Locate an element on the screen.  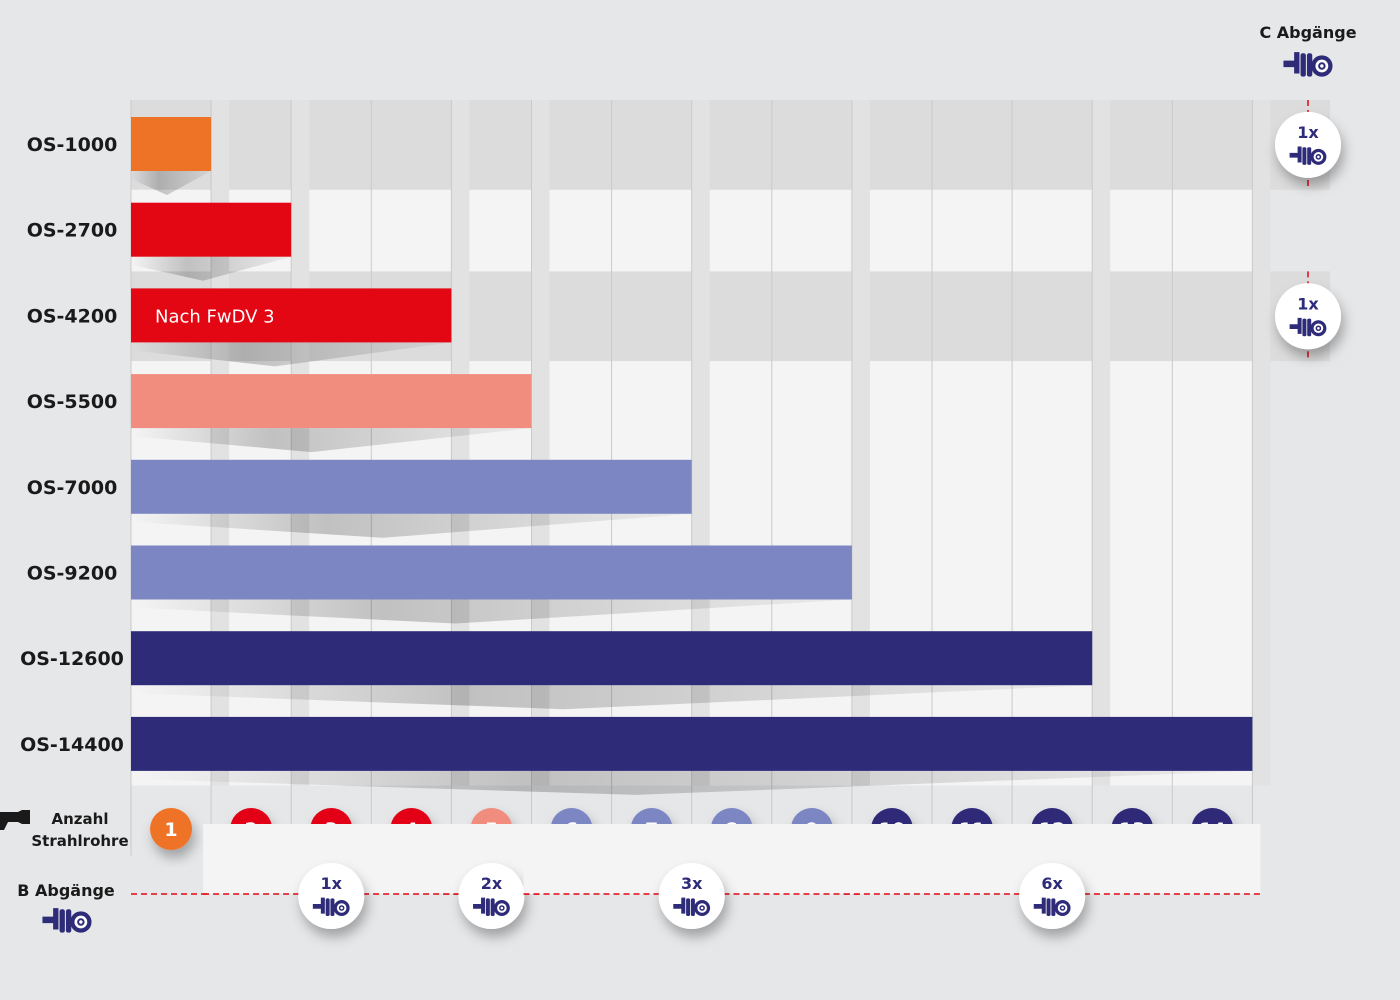
b-outlet-count: 3x is located at coordinates (692, 883).